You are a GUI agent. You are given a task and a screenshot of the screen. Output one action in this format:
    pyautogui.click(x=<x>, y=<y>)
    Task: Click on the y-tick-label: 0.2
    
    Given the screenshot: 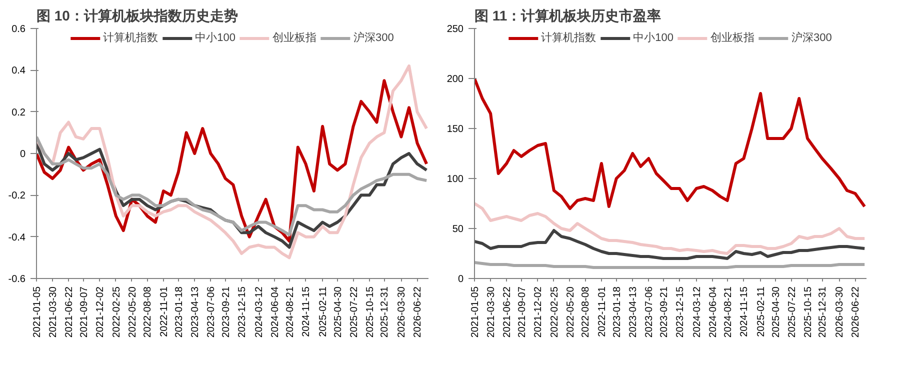 What is the action you would take?
    pyautogui.click(x=19, y=112)
    